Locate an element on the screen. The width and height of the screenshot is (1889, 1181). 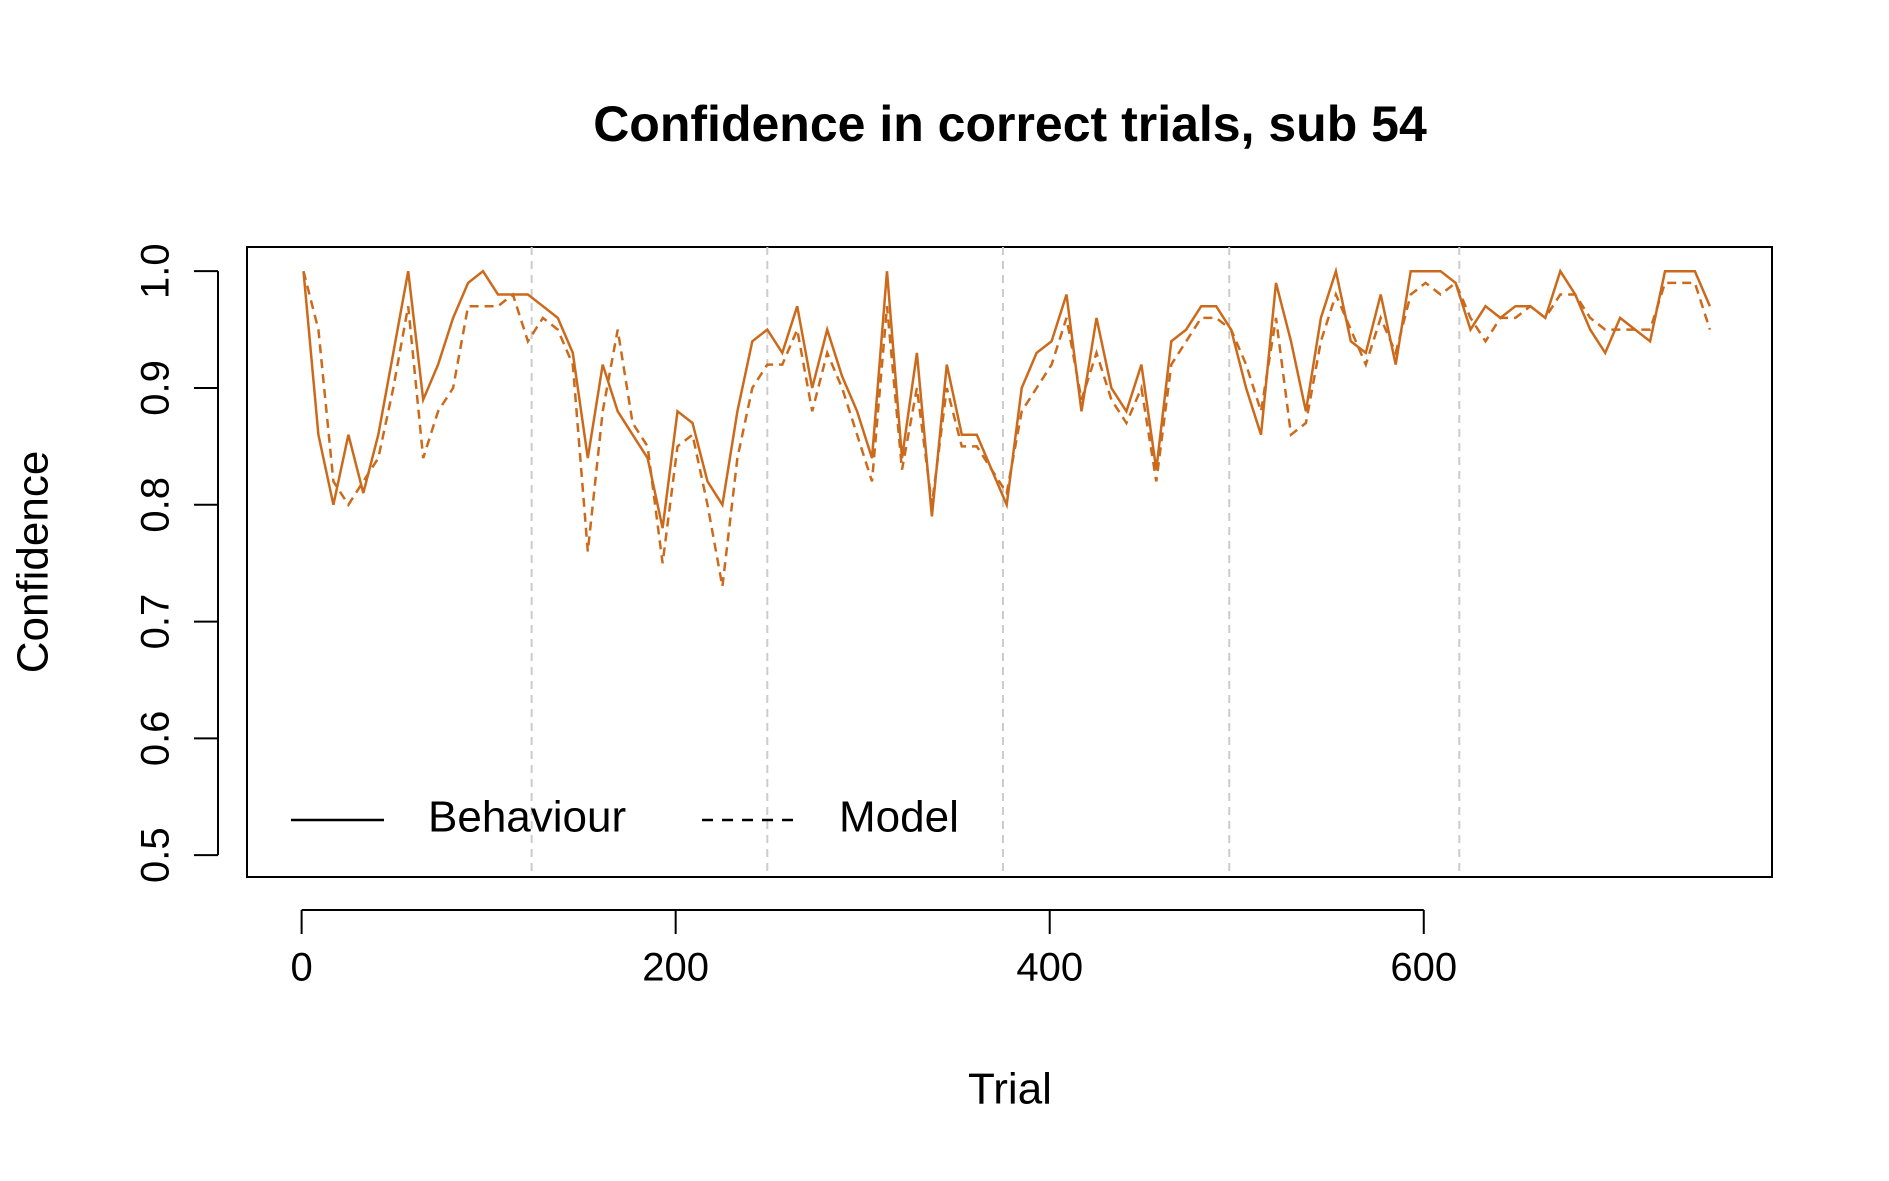
chart-title: Confidence in correct trials, sub 54 is located at coordinates (1010, 124).